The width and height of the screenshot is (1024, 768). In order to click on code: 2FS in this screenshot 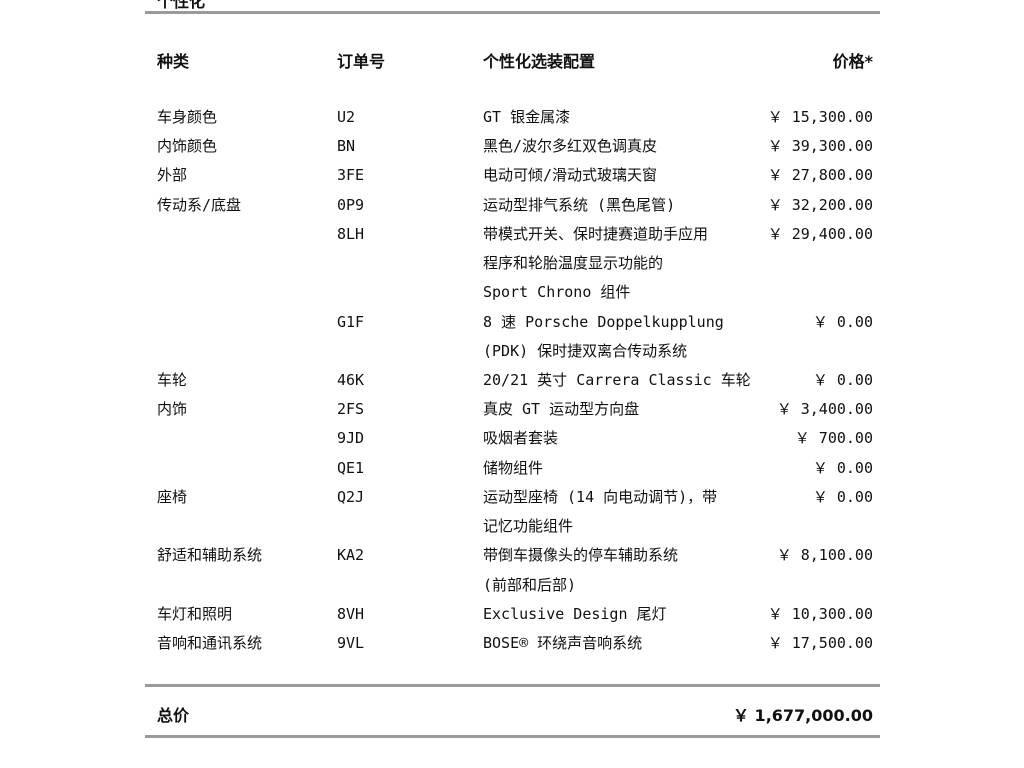, I will do `click(351, 409)`.